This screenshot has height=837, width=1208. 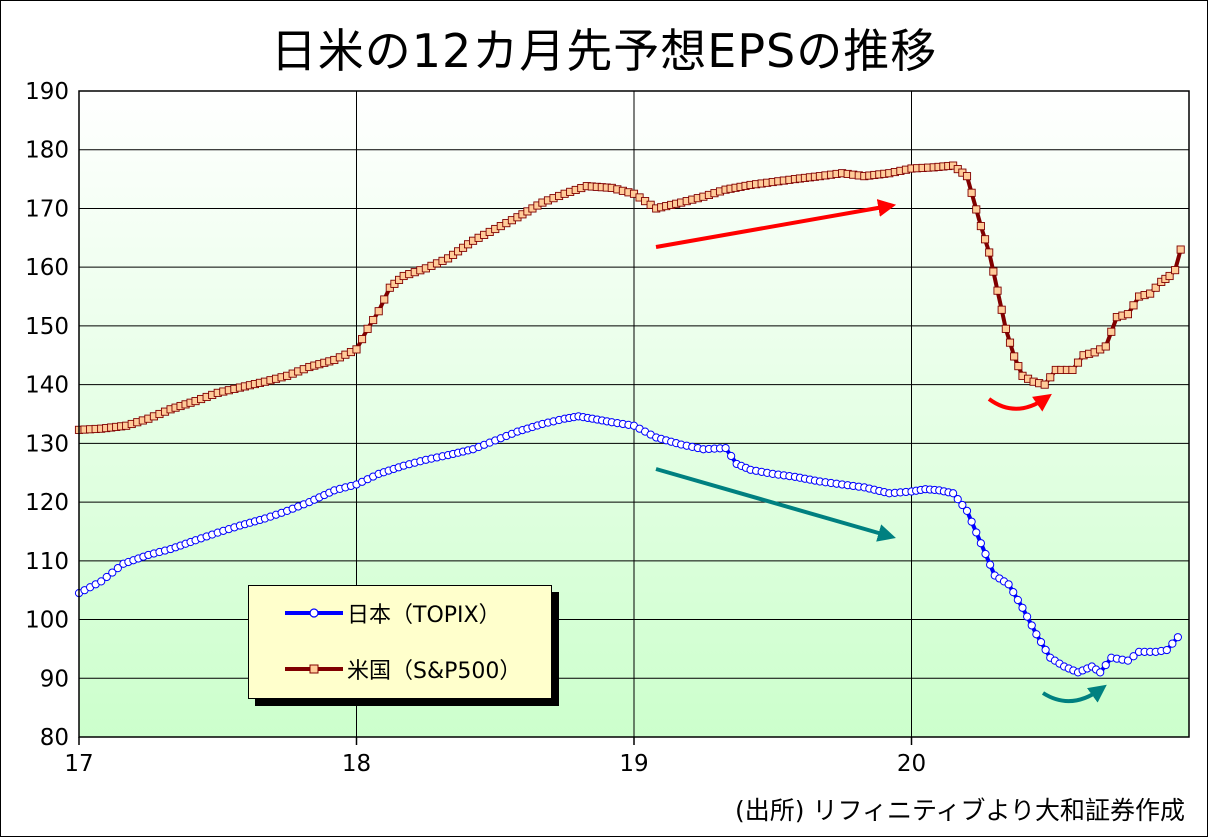 I want to click on us-trend-arrow, so click(x=776, y=224).